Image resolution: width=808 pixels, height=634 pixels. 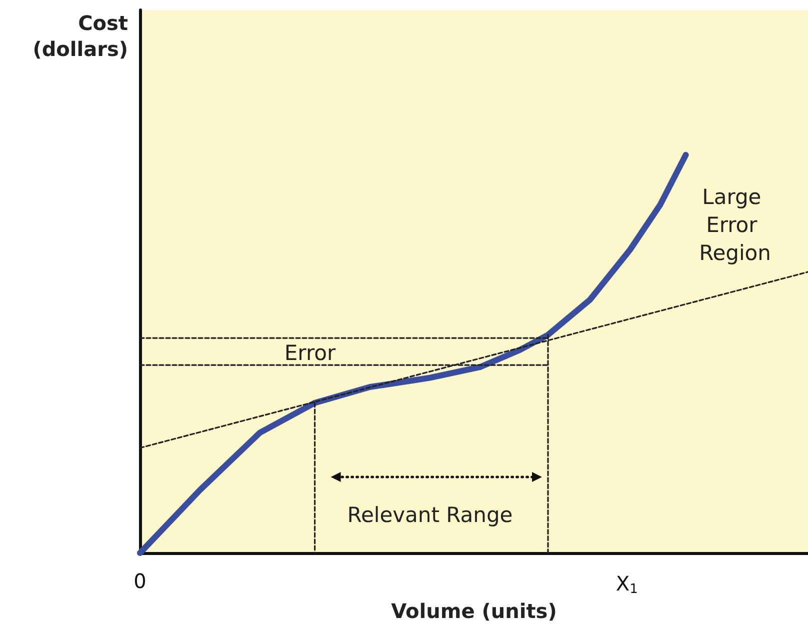 I want to click on x-tick-label: 0, so click(x=140, y=581).